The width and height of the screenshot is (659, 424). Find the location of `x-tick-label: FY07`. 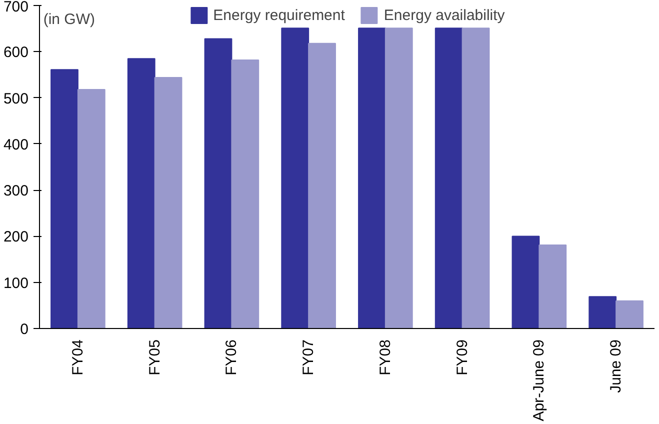

x-tick-label: FY07 is located at coordinates (309, 357).